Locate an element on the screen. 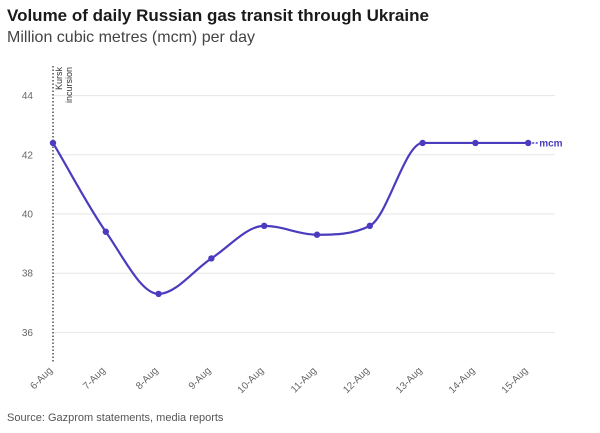 The height and width of the screenshot is (433, 600). y-tick-label: 44 is located at coordinates (28, 96).